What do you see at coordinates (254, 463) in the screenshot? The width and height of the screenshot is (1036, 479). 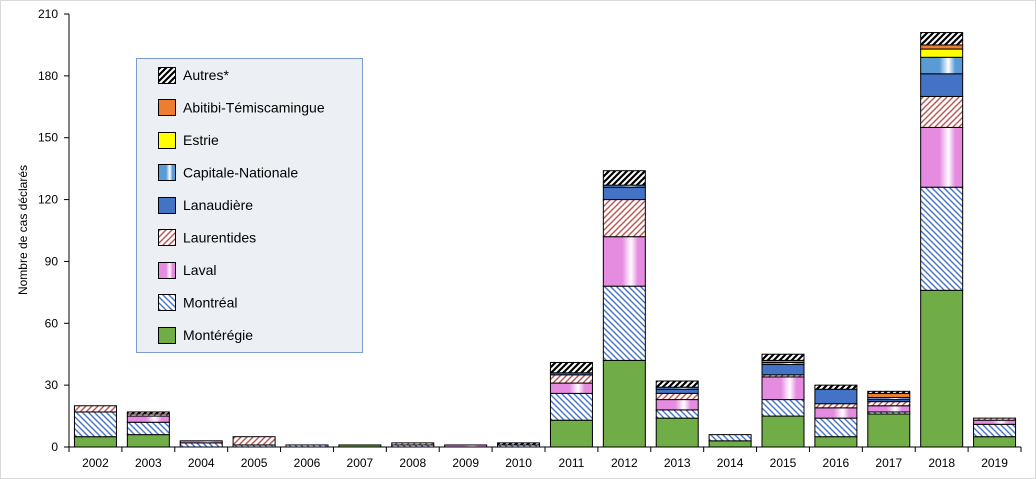 I see `x-tick-label: 2005` at bounding box center [254, 463].